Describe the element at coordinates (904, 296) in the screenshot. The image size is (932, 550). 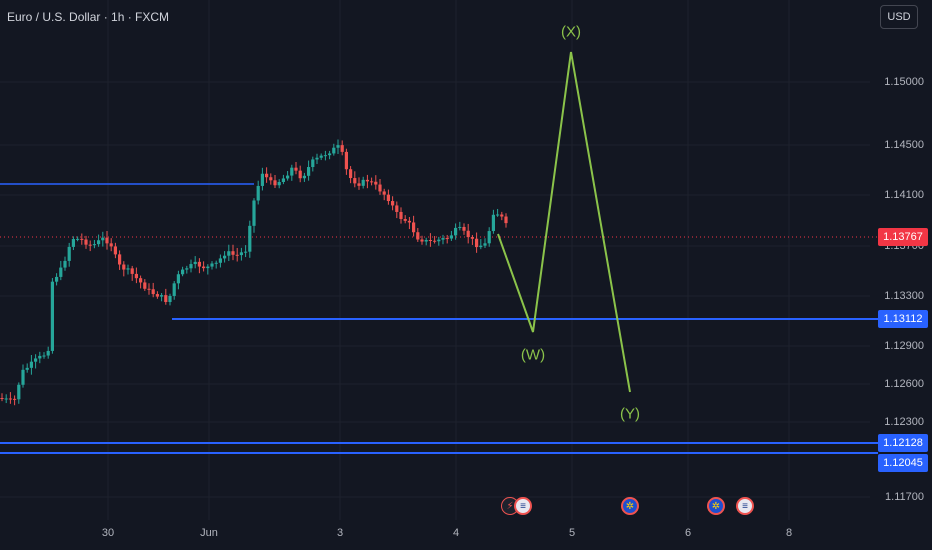
I see `price-tick: 1.13300` at that location.